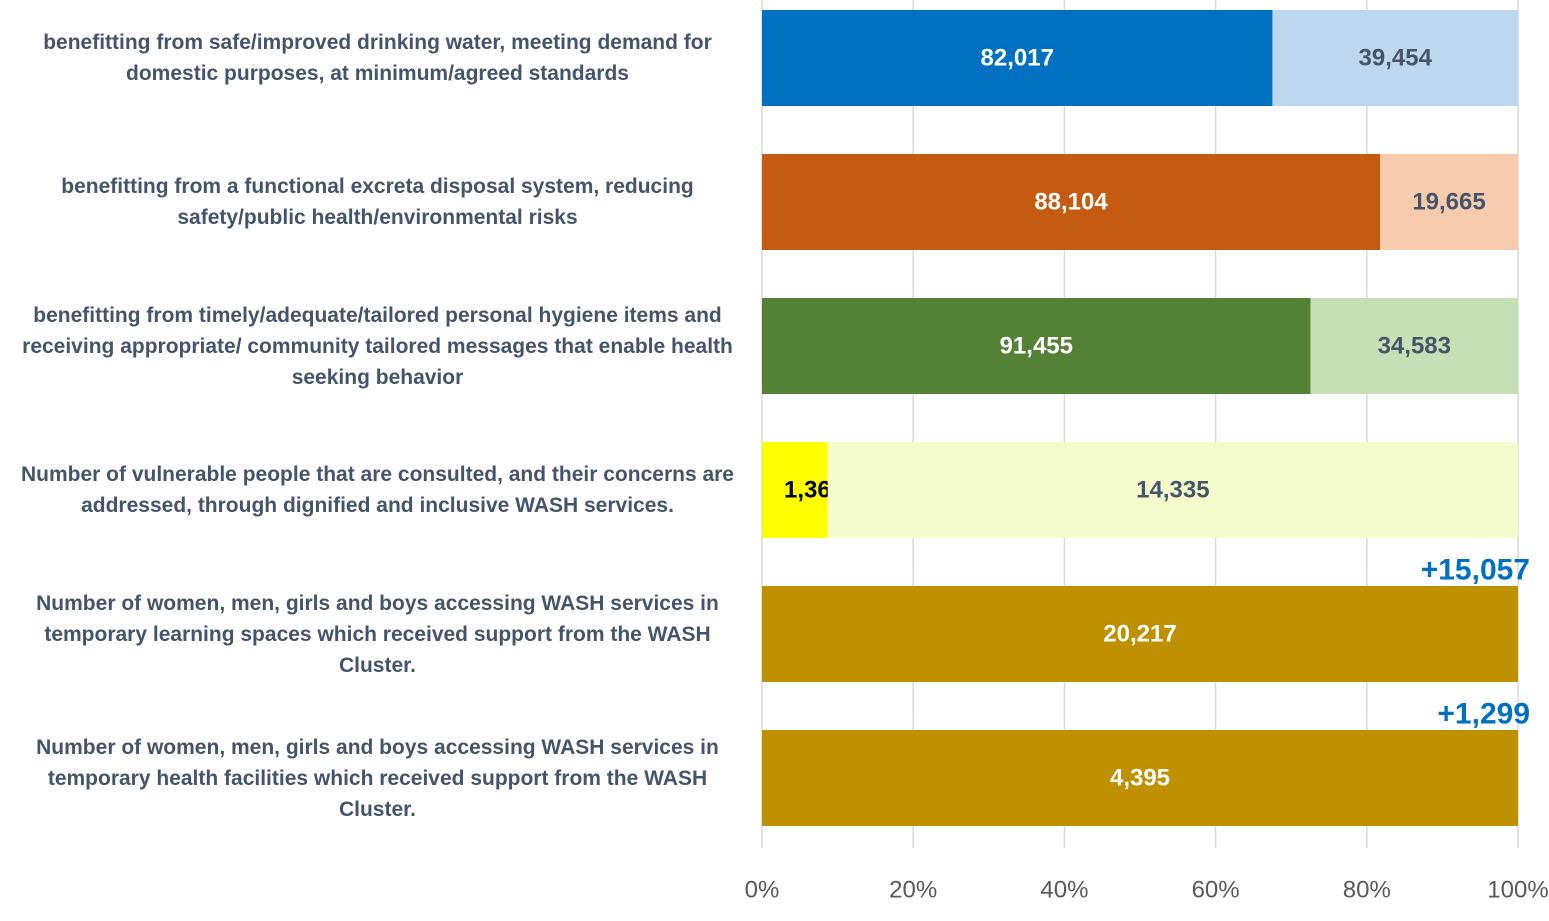 Image resolution: width=1549 pixels, height=921 pixels. I want to click on value-label: 82,017, so click(1017, 58).